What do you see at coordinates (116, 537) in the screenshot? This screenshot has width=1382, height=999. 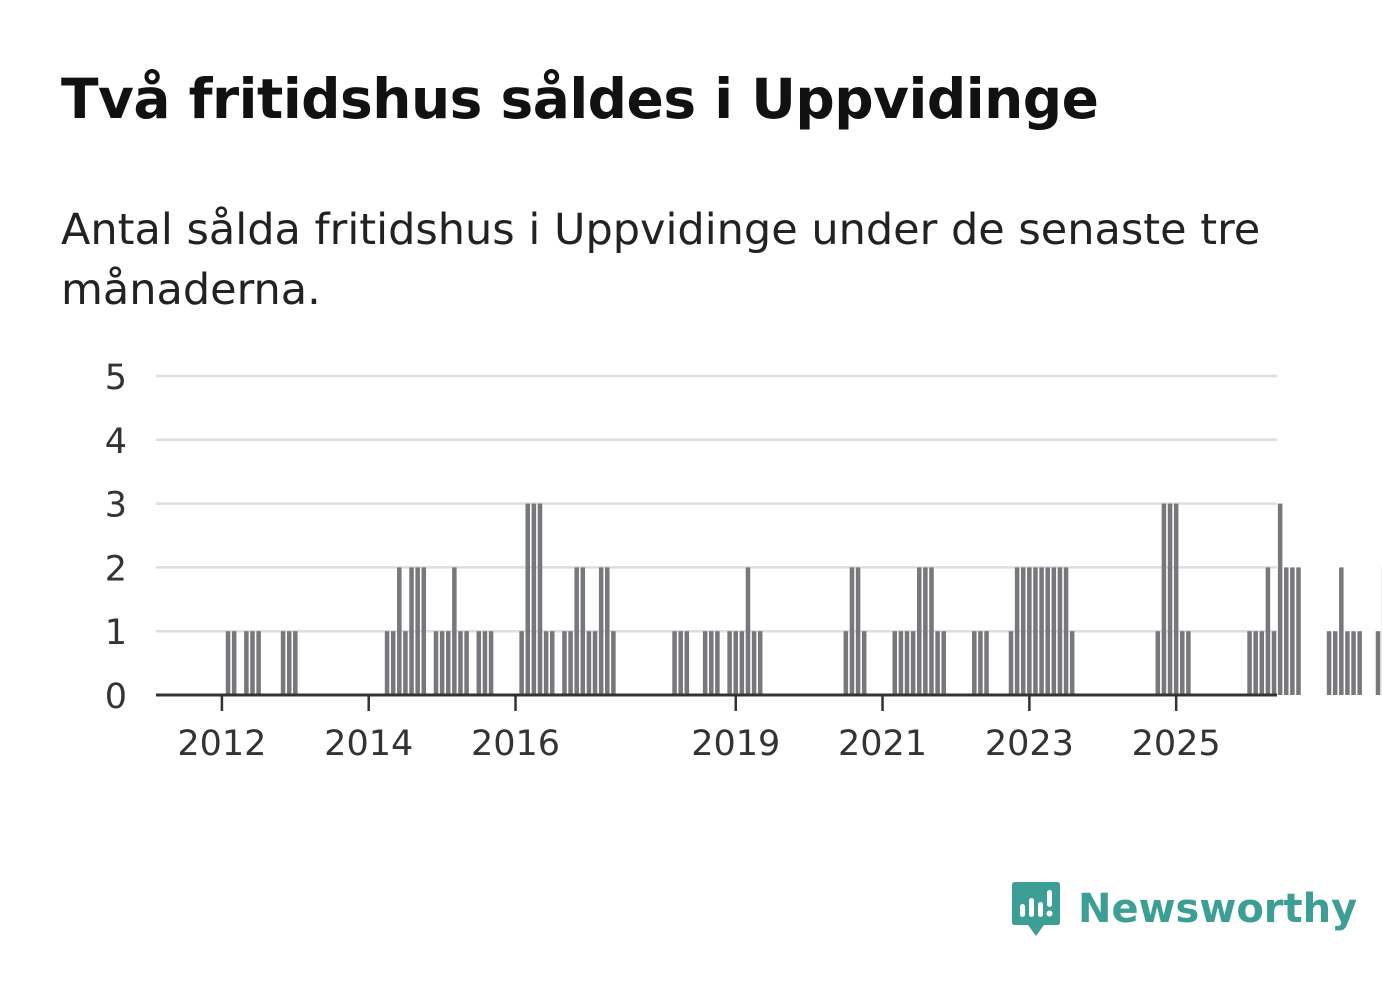 I see `y-axis-labels: 0 1 2 3 4 5` at bounding box center [116, 537].